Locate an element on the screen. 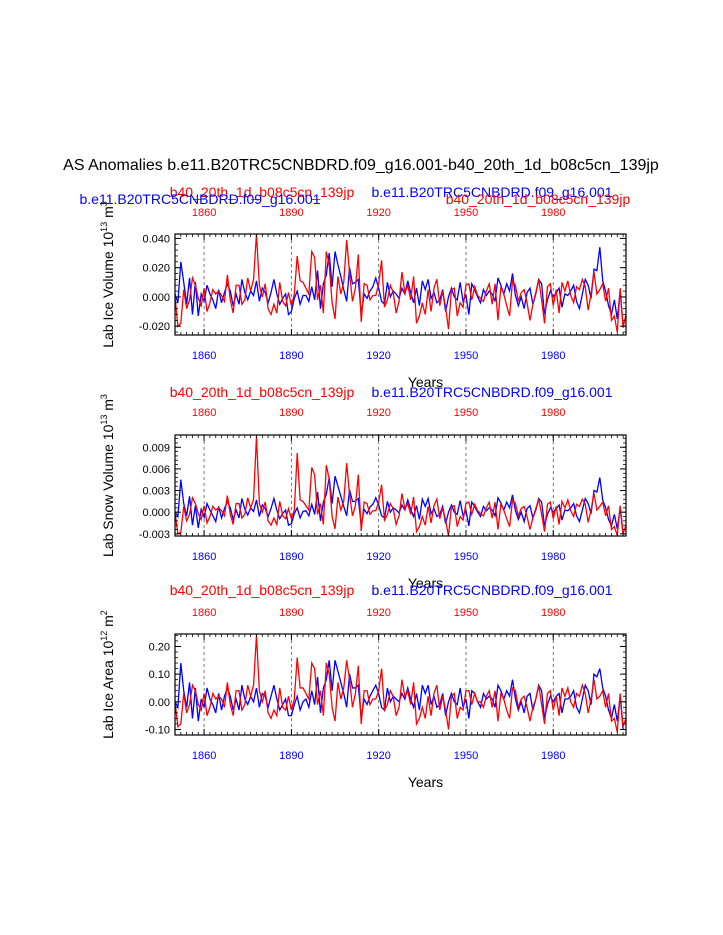  y-axis-label: Lab Snow Volume 1013 m3 is located at coordinates (107, 475).